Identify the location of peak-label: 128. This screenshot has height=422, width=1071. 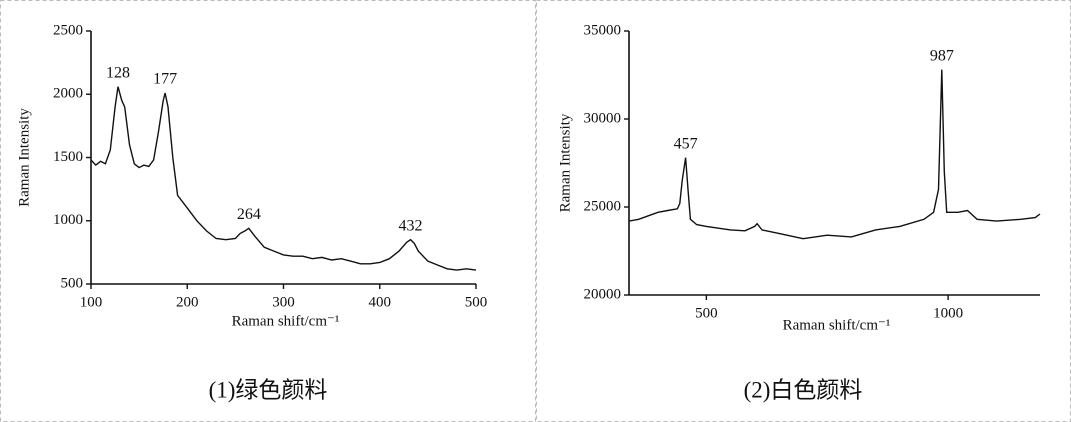
(118, 72).